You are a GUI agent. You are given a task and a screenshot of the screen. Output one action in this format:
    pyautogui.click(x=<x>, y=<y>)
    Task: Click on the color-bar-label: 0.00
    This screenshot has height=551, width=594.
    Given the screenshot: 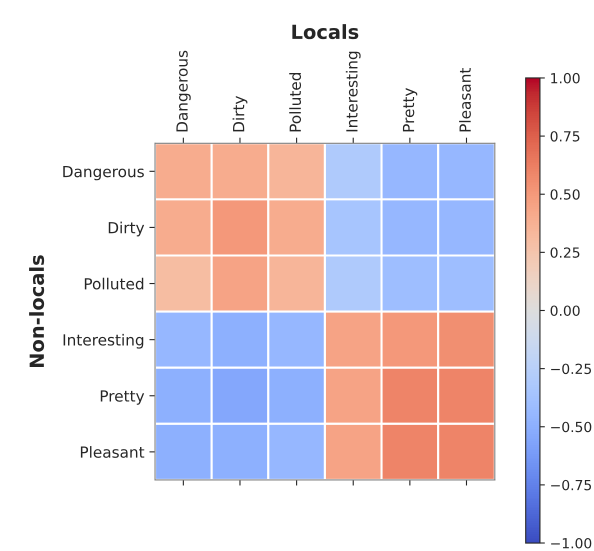 What is the action you would take?
    pyautogui.click(x=565, y=310)
    